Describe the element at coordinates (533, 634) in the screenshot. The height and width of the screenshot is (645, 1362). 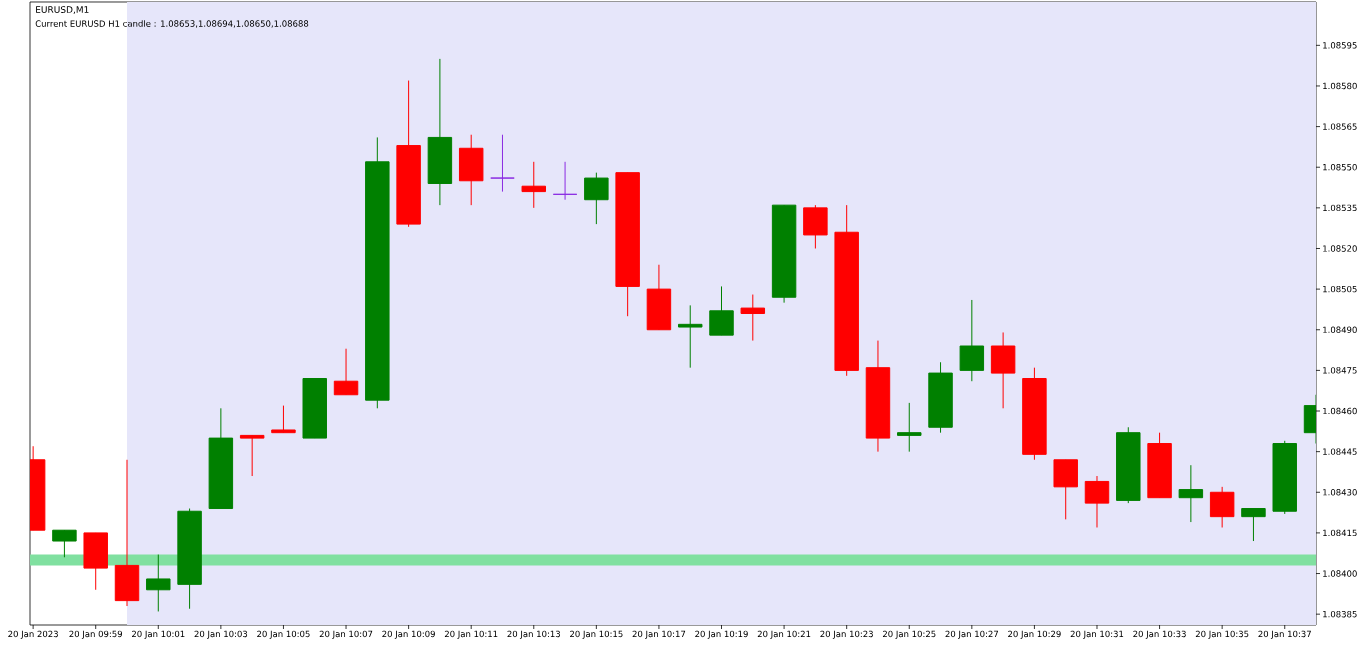
I see `x-tick-label: 20 Jan 10:13` at that location.